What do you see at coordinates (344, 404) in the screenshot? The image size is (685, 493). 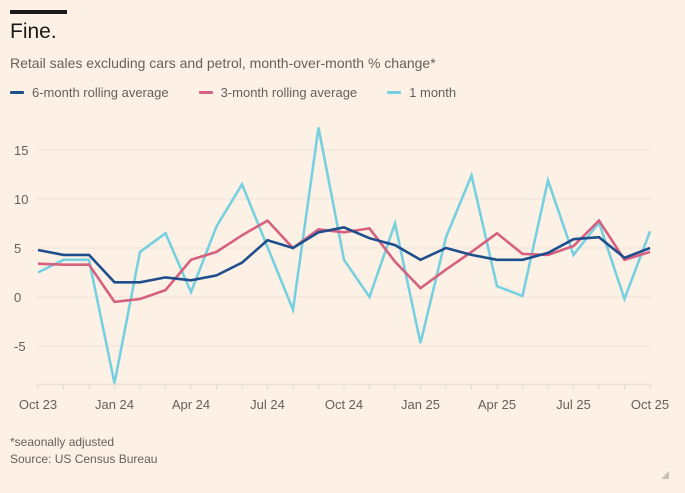 I see `x-tick-label: Oct 24` at bounding box center [344, 404].